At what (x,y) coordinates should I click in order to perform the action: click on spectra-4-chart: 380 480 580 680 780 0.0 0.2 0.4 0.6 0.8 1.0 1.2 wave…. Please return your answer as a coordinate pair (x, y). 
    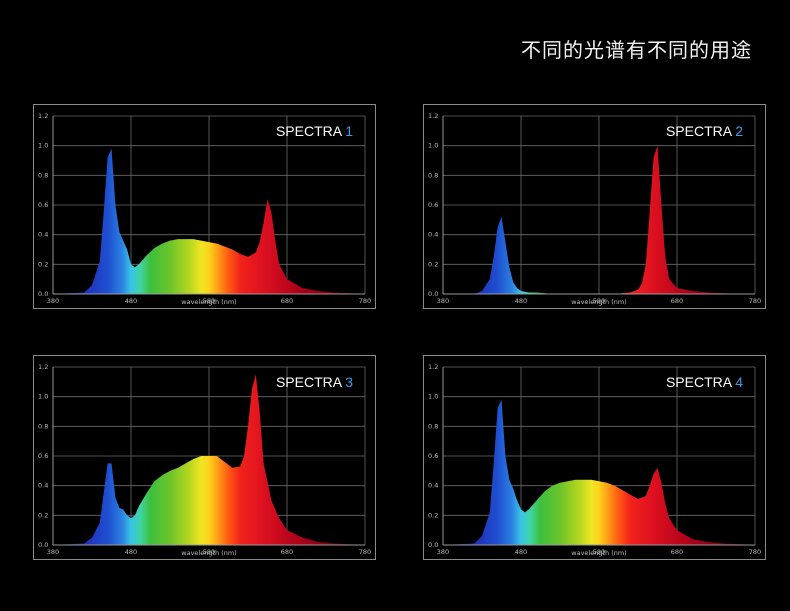
    Looking at the image, I should click on (594, 457).